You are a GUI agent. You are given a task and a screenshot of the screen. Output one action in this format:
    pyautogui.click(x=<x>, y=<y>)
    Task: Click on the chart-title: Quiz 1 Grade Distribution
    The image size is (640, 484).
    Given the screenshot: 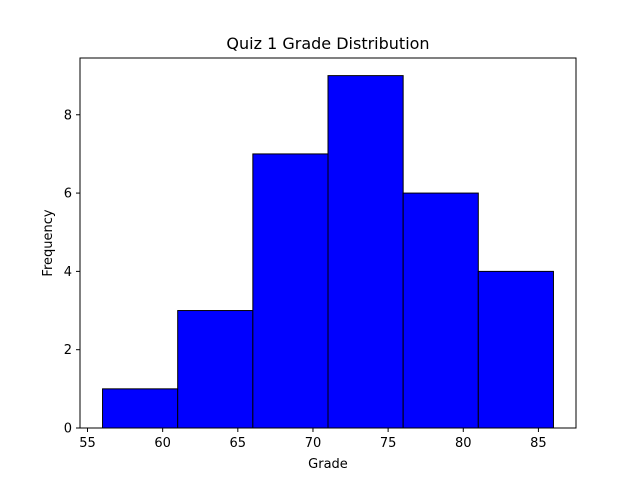 What is the action you would take?
    pyautogui.click(x=327, y=43)
    